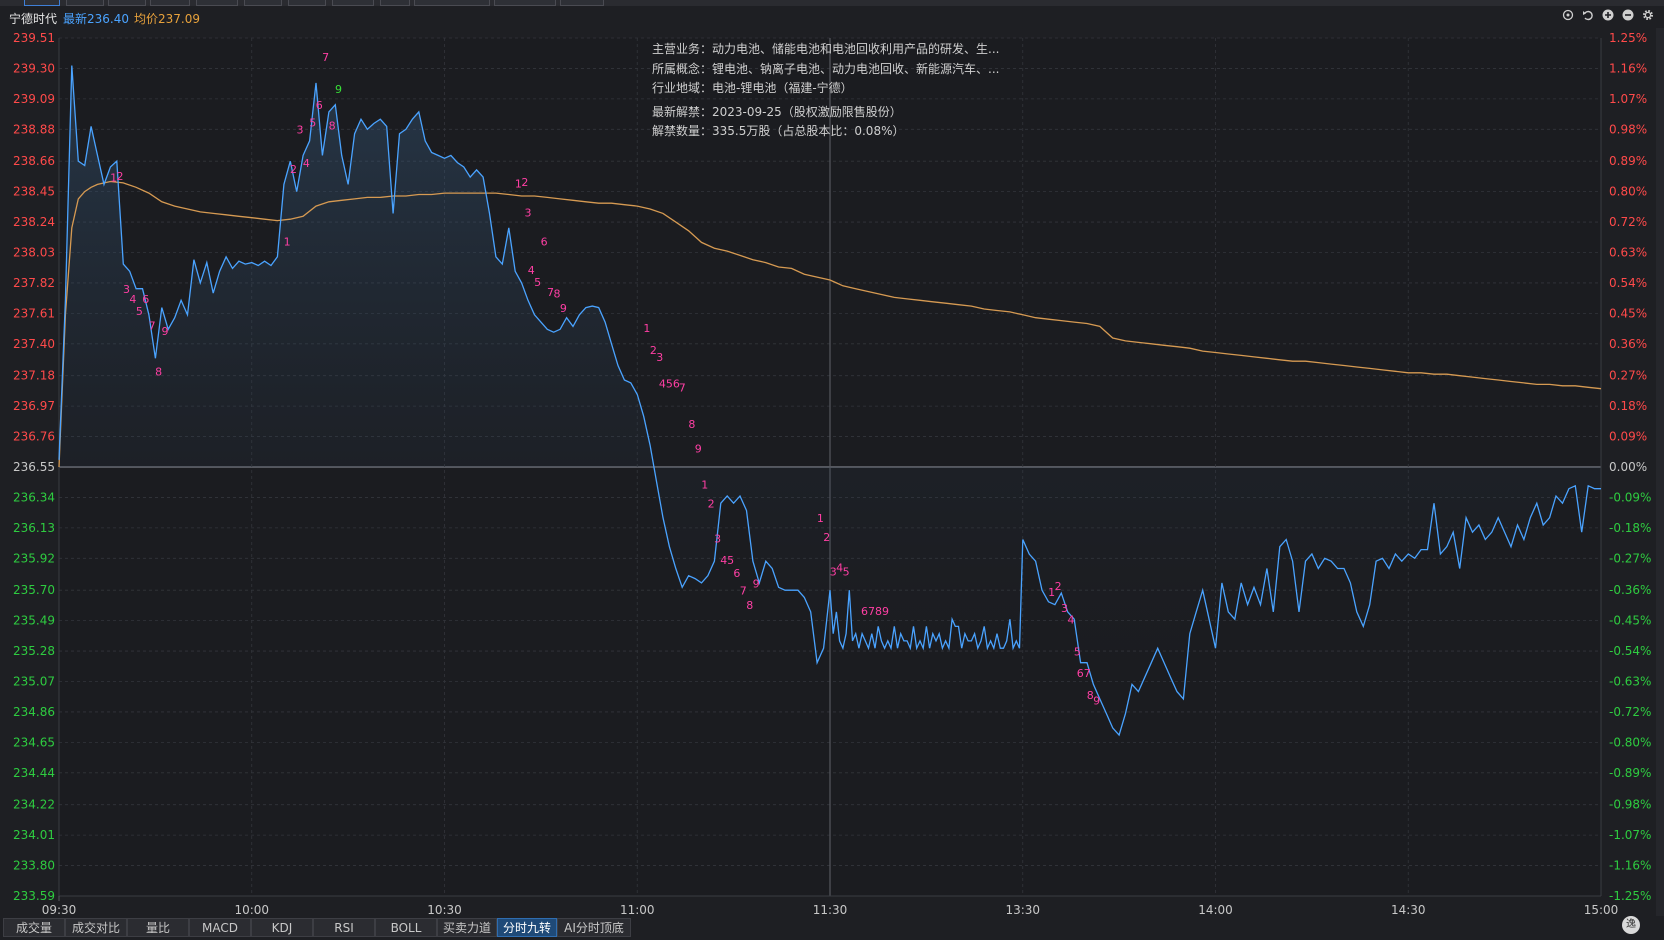 This screenshot has width=1664, height=940. What do you see at coordinates (34, 344) in the screenshot?
I see `y-tick-label-left: 237.40` at bounding box center [34, 344].